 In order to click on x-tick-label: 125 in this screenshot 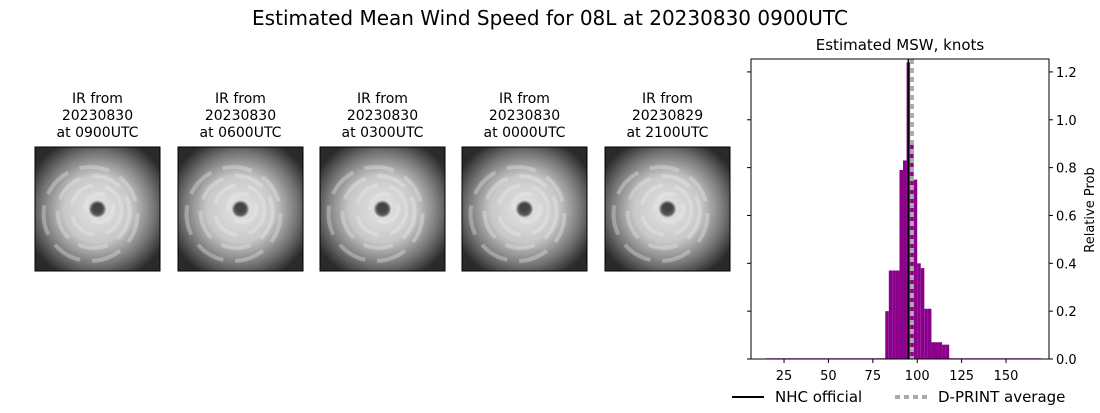, I will do `click(961, 376)`.